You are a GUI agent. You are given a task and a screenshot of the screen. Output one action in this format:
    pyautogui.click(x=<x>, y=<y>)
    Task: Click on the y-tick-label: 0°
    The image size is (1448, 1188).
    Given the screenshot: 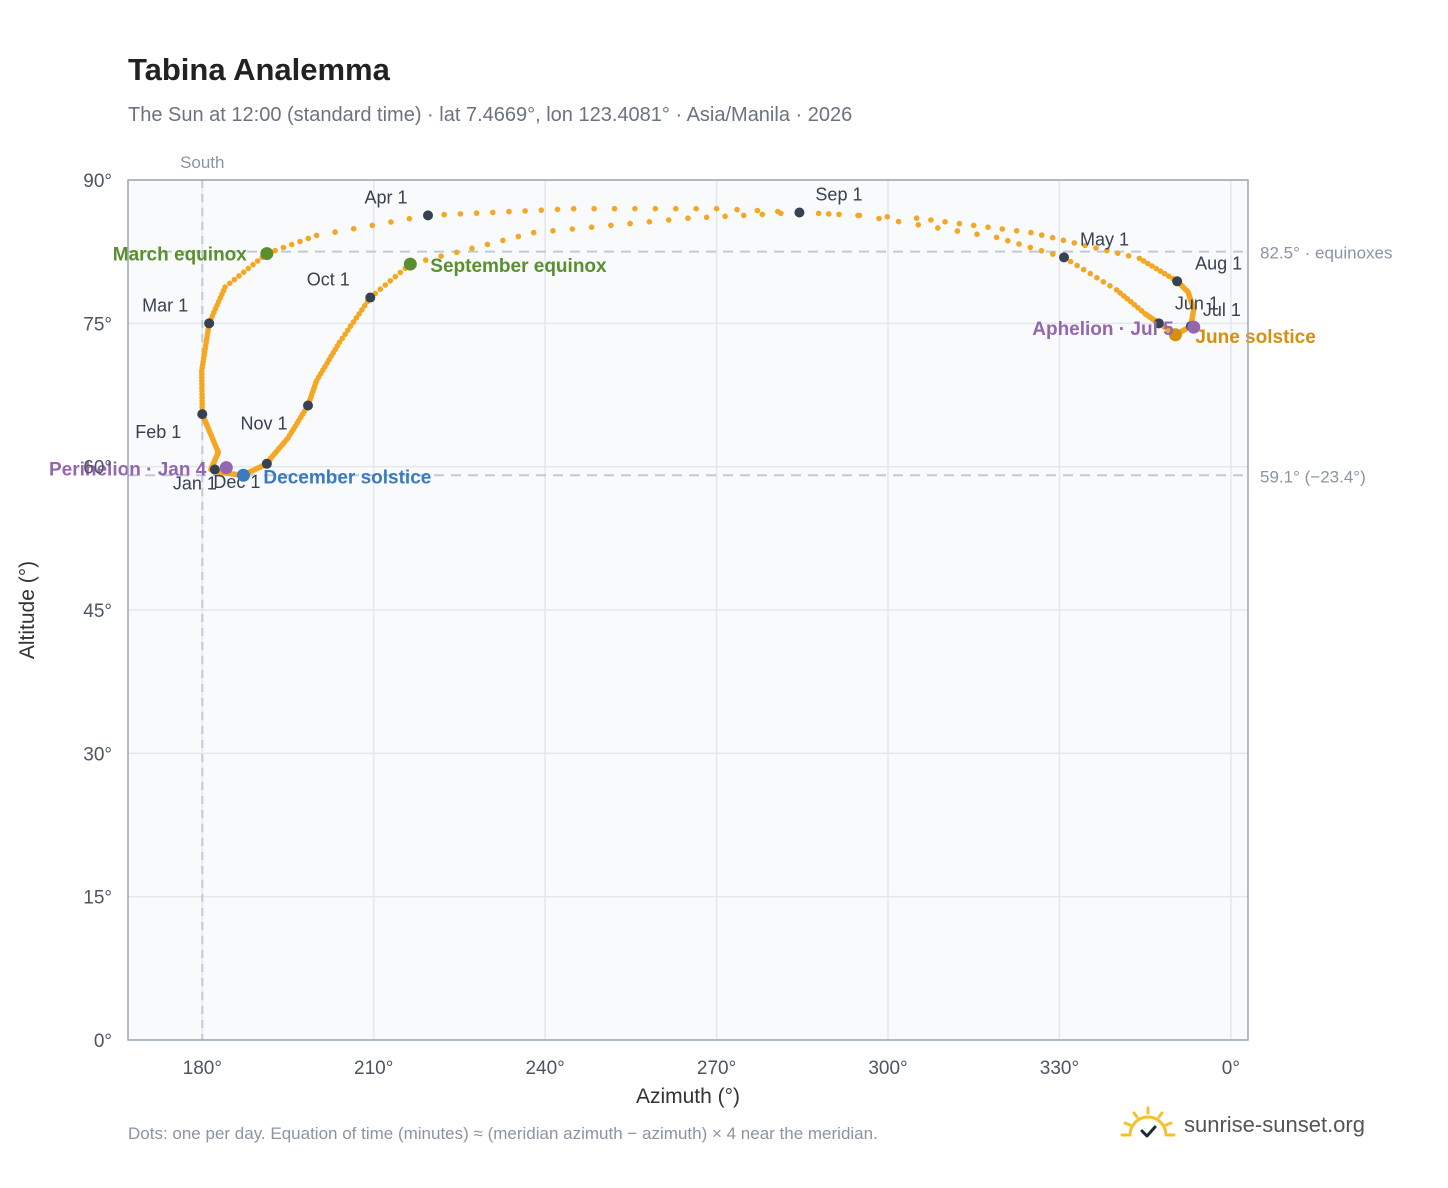 What is the action you would take?
    pyautogui.click(x=103, y=1041)
    